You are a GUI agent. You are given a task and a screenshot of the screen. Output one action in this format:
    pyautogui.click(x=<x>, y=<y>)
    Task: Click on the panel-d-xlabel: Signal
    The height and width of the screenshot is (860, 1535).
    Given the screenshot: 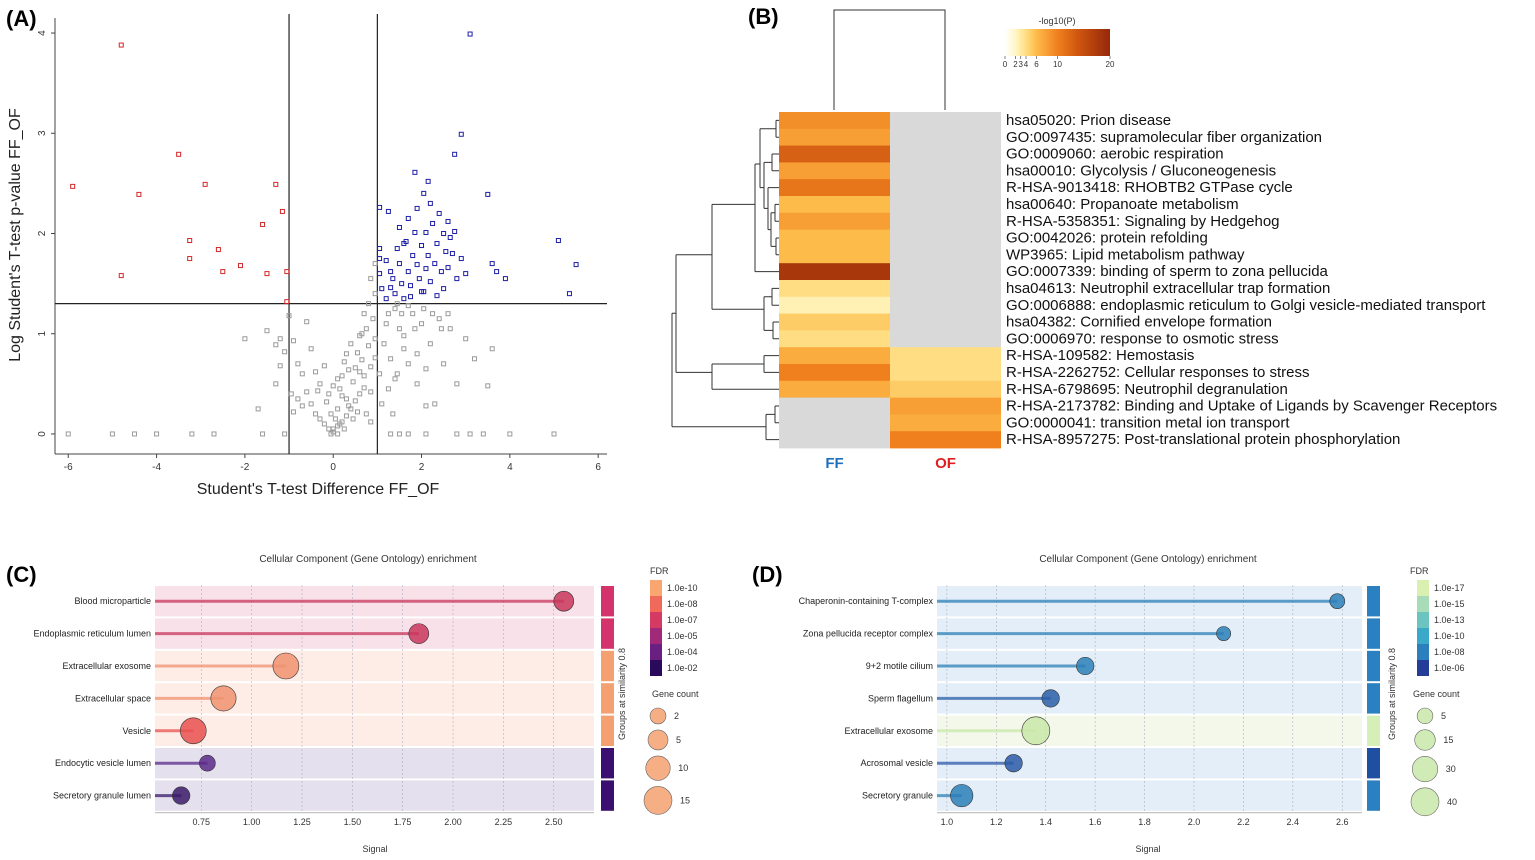 What is the action you would take?
    pyautogui.click(x=1147, y=849)
    